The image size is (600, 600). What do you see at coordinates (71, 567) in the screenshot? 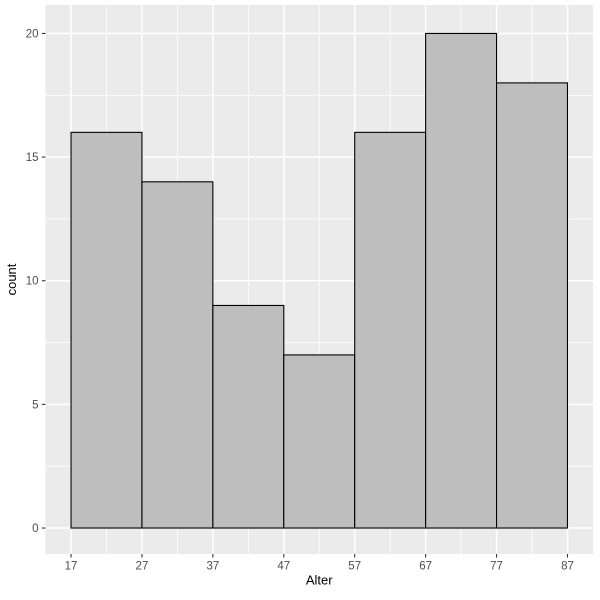
I see `x-axis-tick-label: 17` at bounding box center [71, 567].